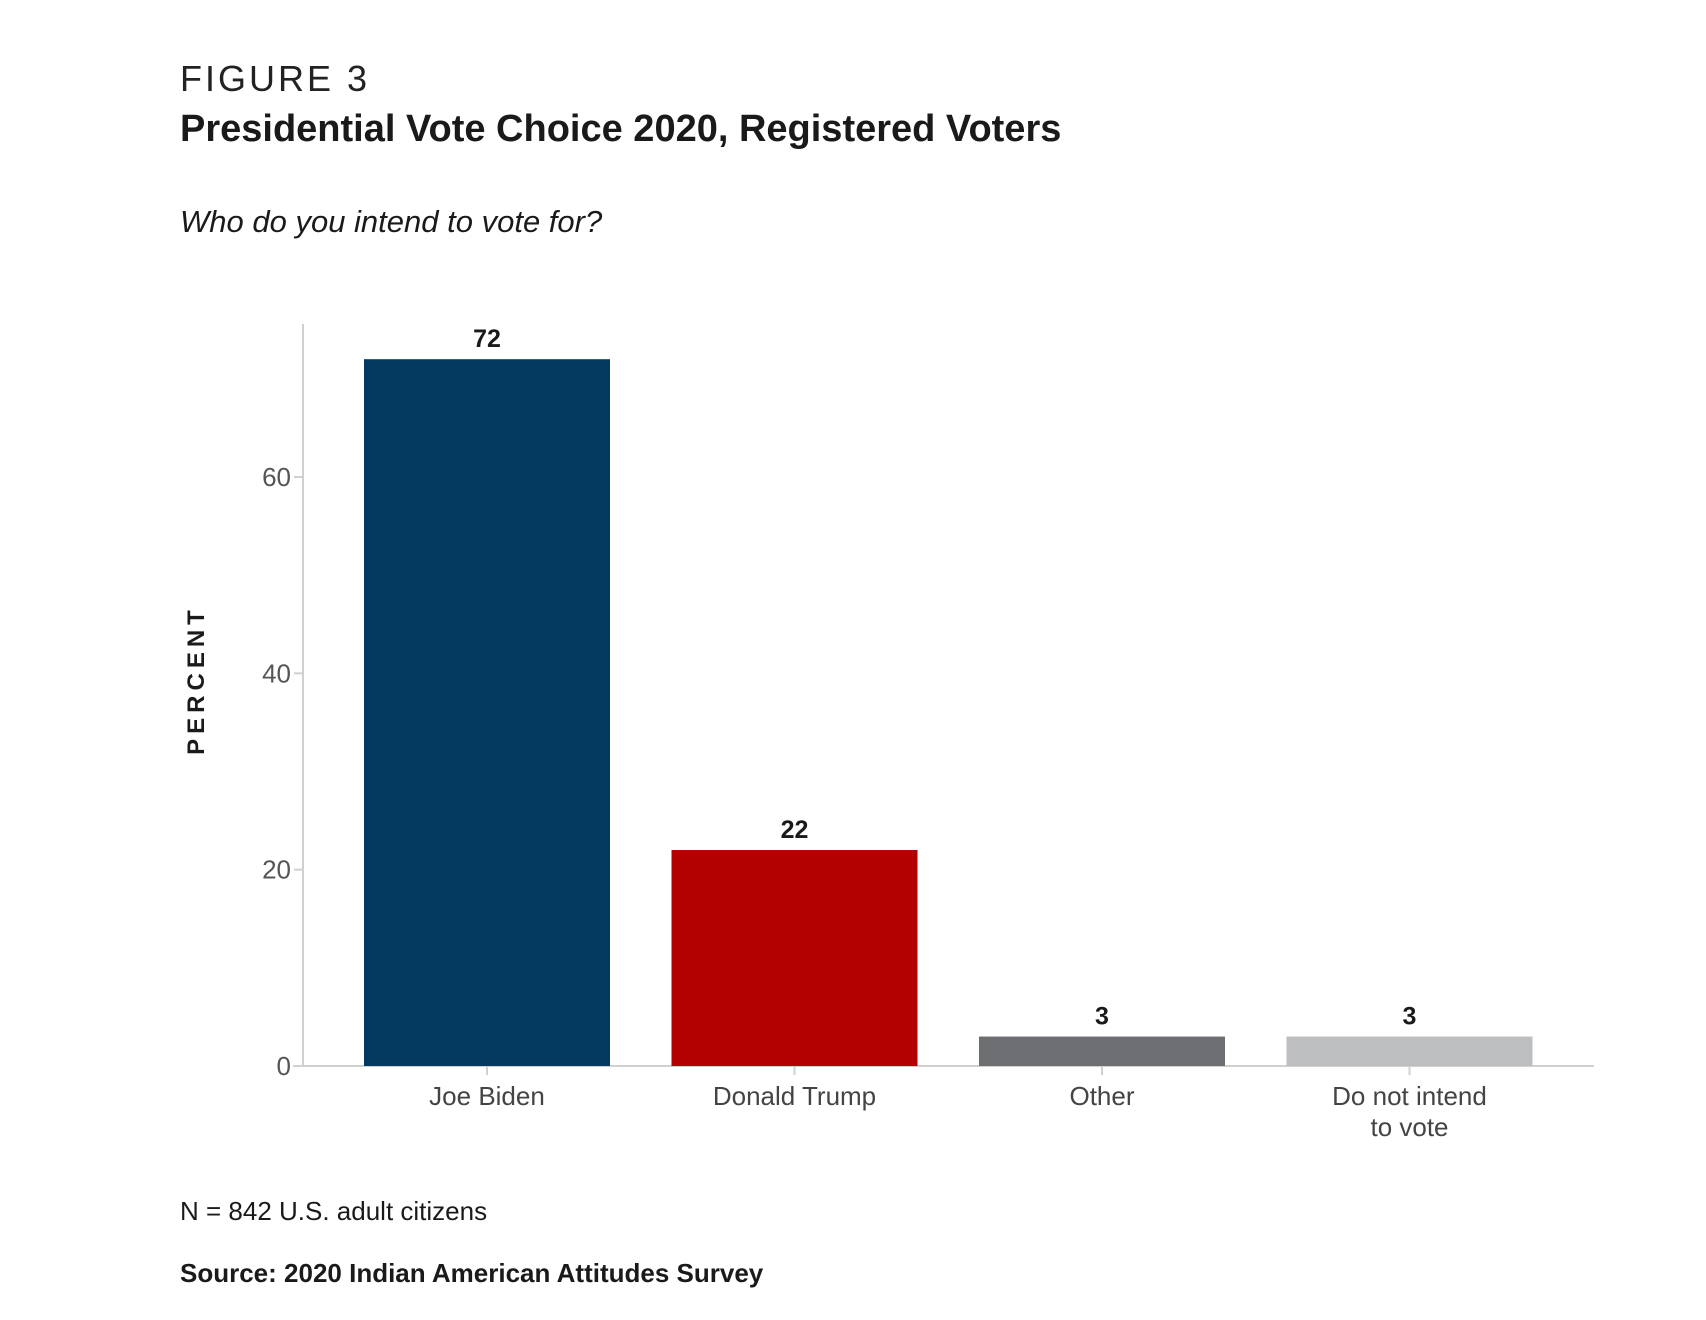 The image size is (1706, 1320). I want to click on x-tick-label: Donald Trump, so click(794, 1096).